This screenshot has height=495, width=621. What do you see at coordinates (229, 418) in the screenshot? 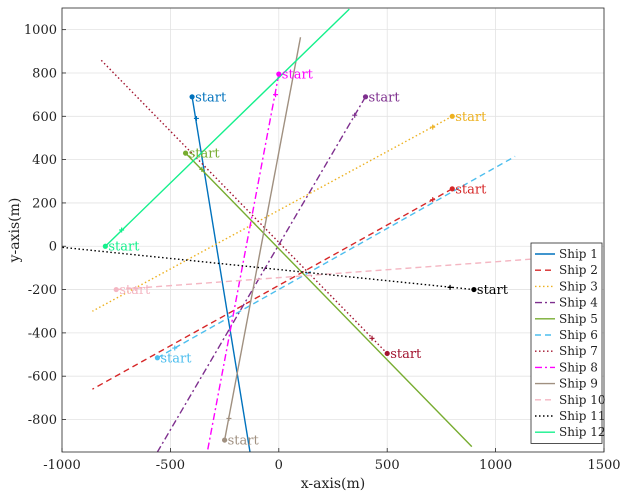
I see `ship-9-waypoint-marker` at bounding box center [229, 418].